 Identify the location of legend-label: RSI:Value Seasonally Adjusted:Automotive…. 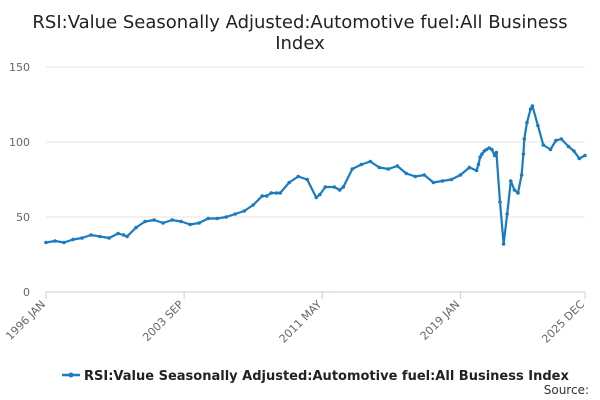
(326, 376).